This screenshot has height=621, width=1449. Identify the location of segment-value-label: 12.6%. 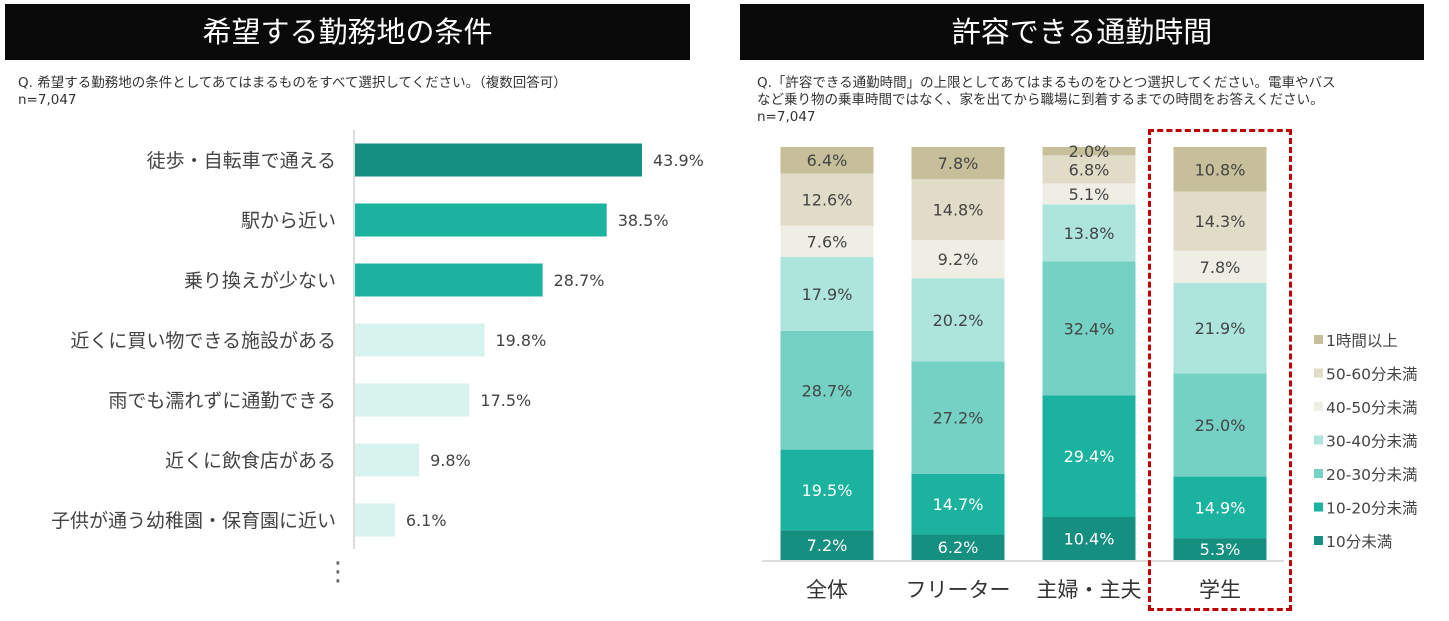
(827, 200).